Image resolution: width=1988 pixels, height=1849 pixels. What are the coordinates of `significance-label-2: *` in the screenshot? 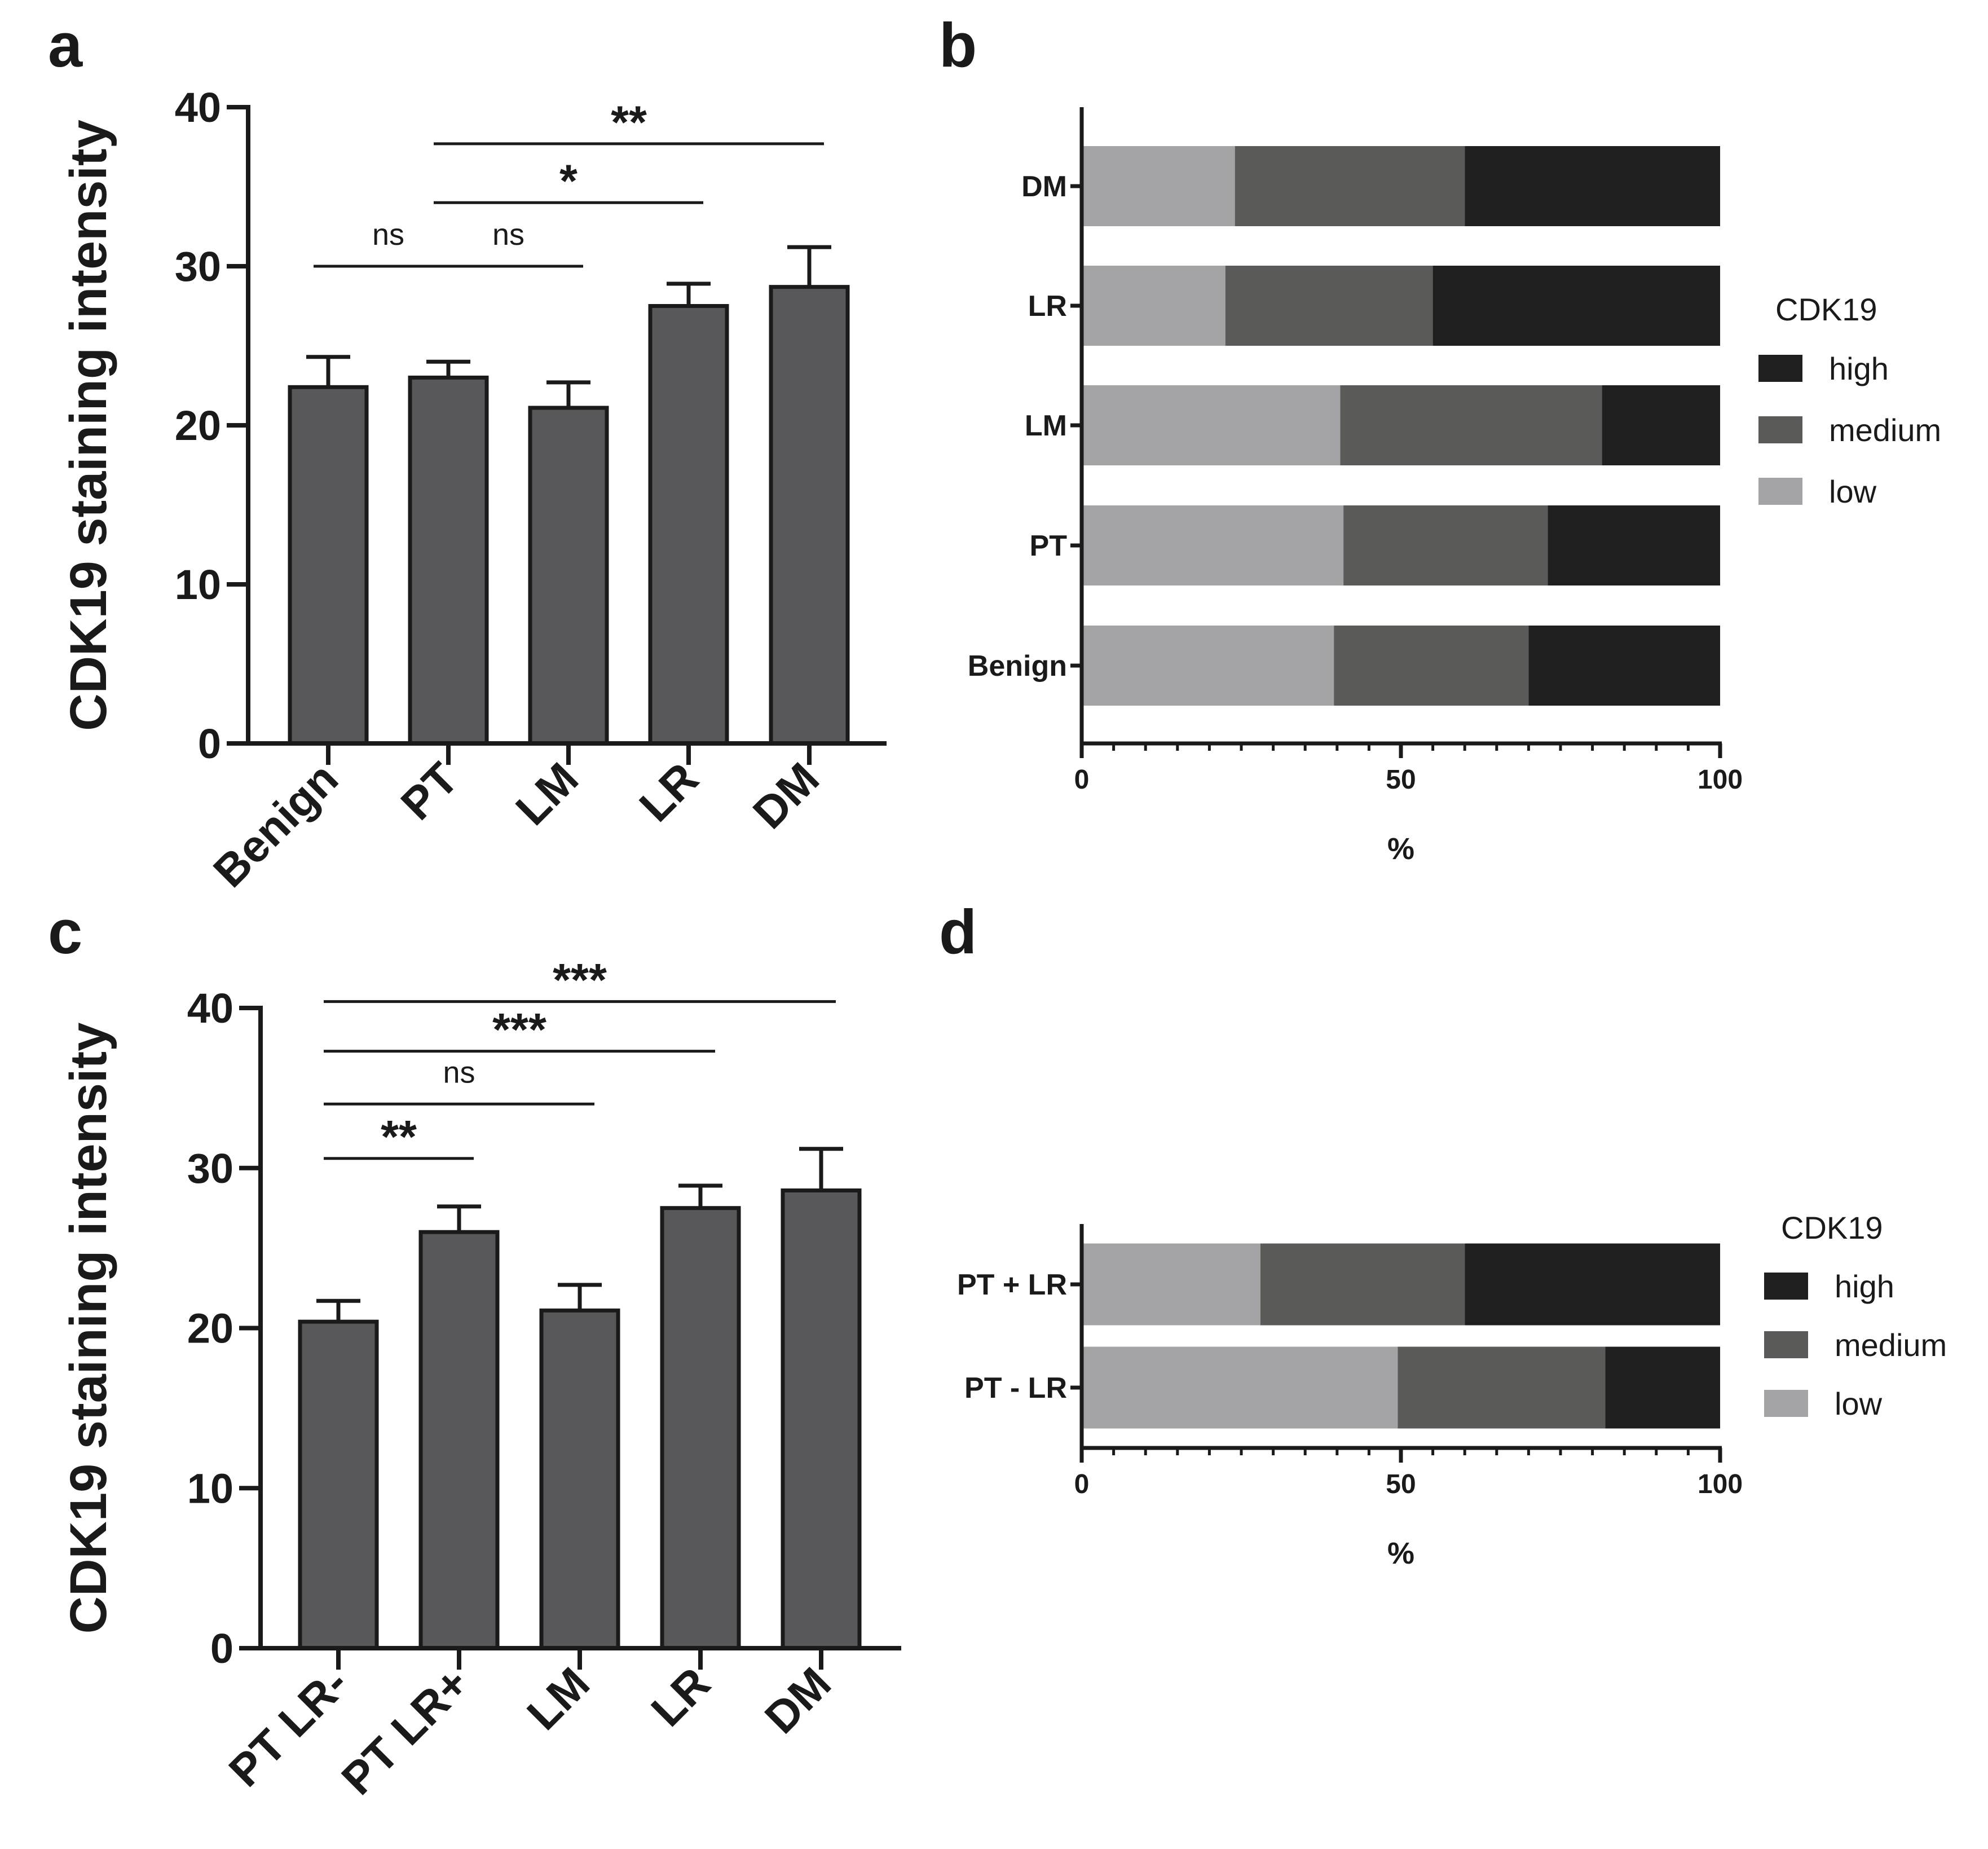 It's located at (568, 181).